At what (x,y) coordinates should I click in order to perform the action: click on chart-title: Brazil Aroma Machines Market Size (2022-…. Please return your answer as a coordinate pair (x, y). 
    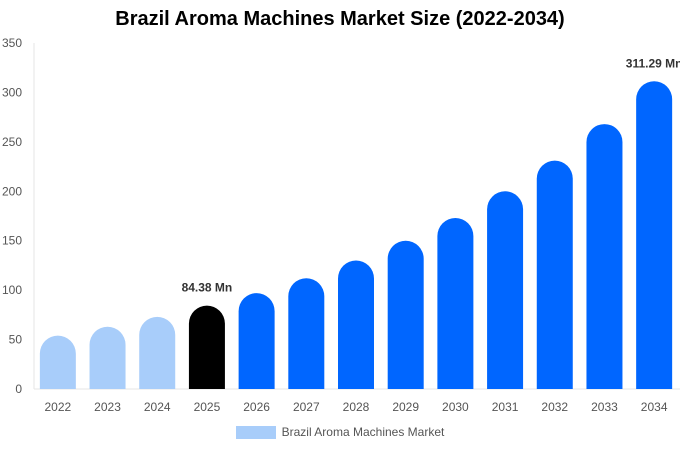
    Looking at the image, I should click on (340, 19).